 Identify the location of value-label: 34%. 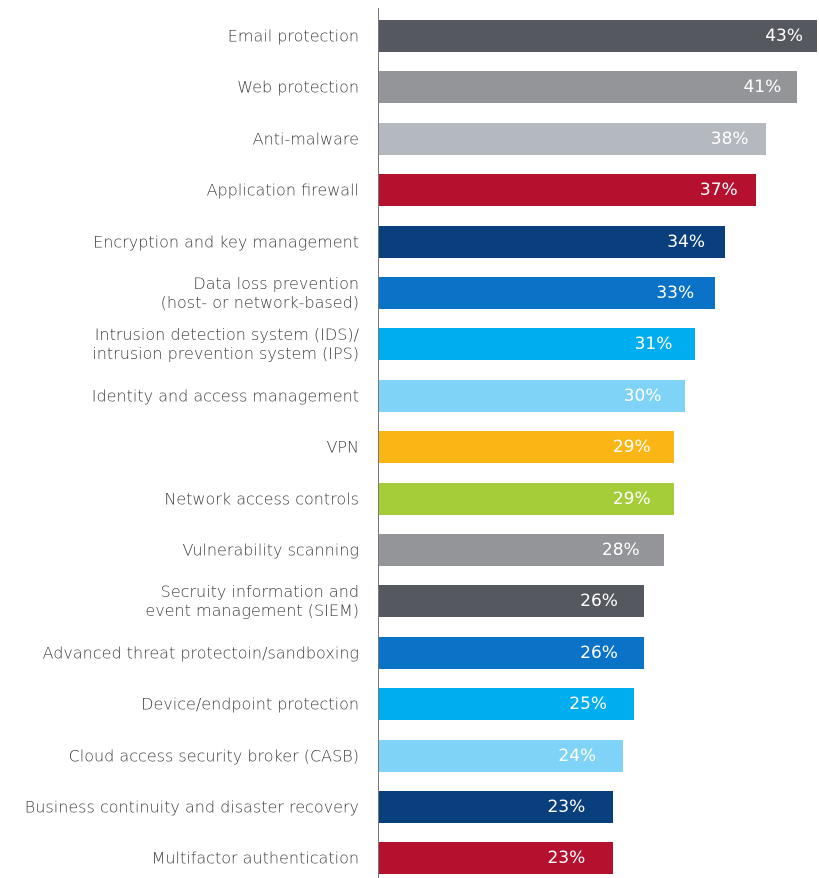
(686, 241).